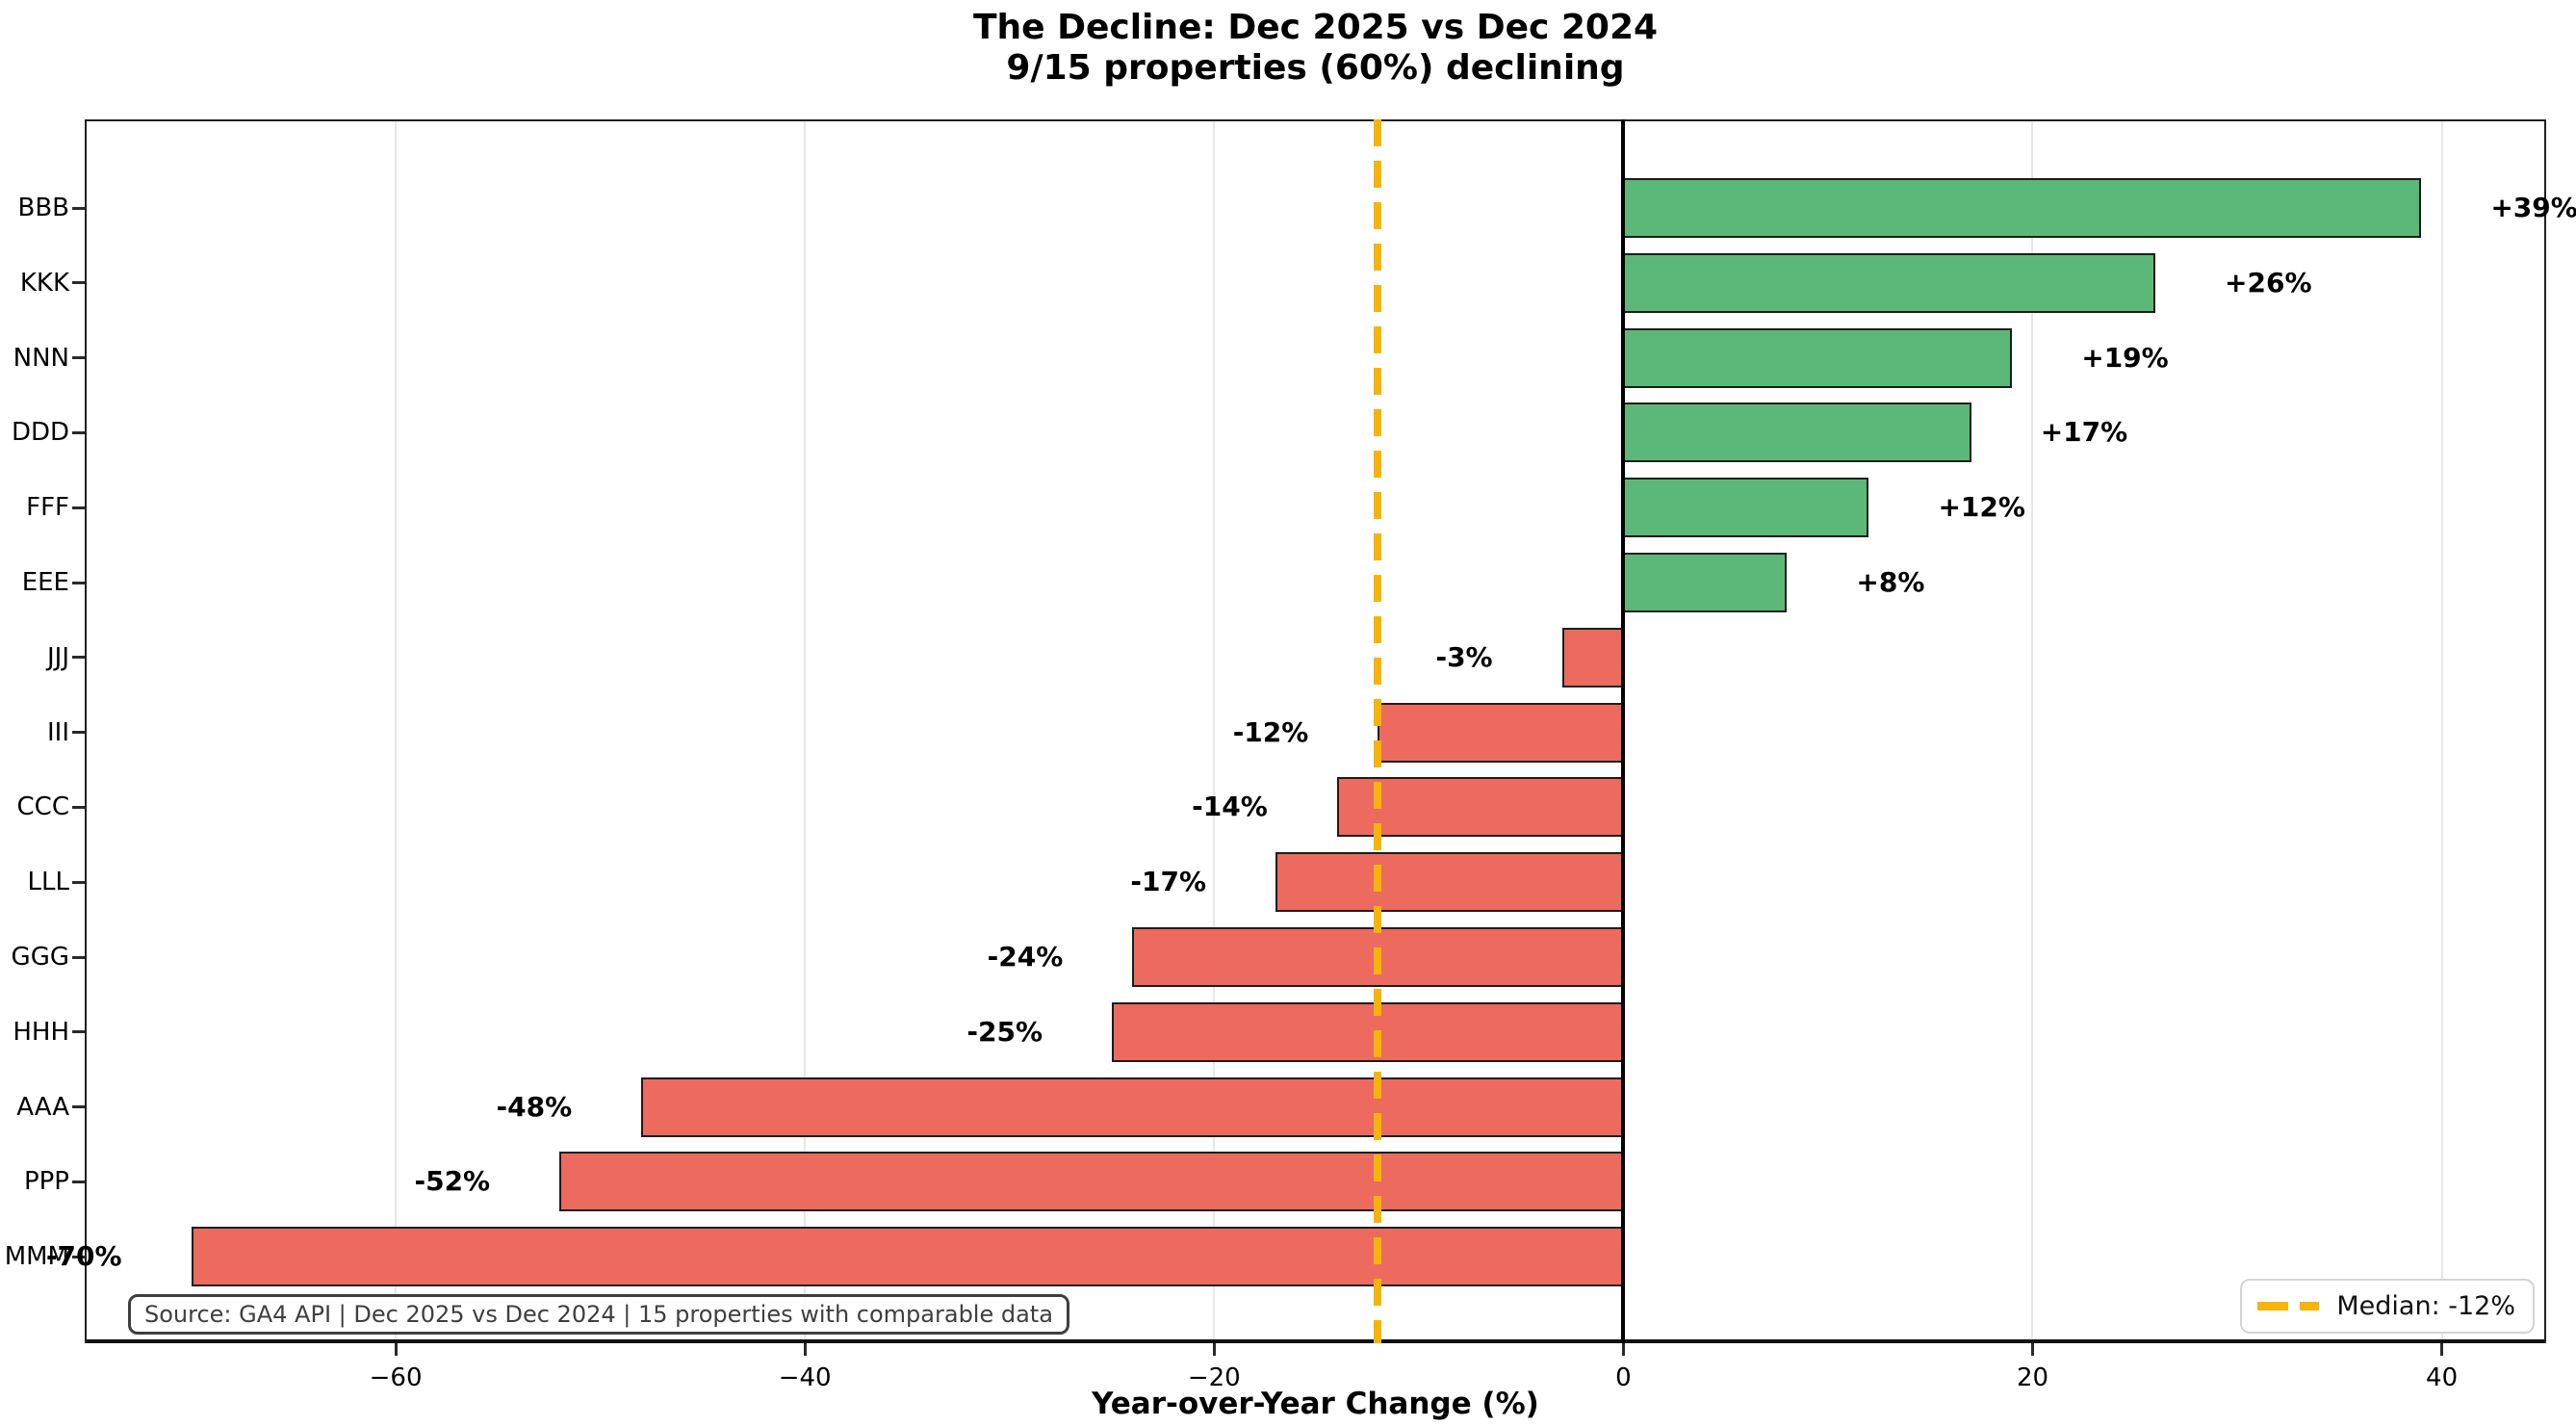 This screenshot has height=1427, width=2576. I want to click on y-axis-label: KKK, so click(44, 283).